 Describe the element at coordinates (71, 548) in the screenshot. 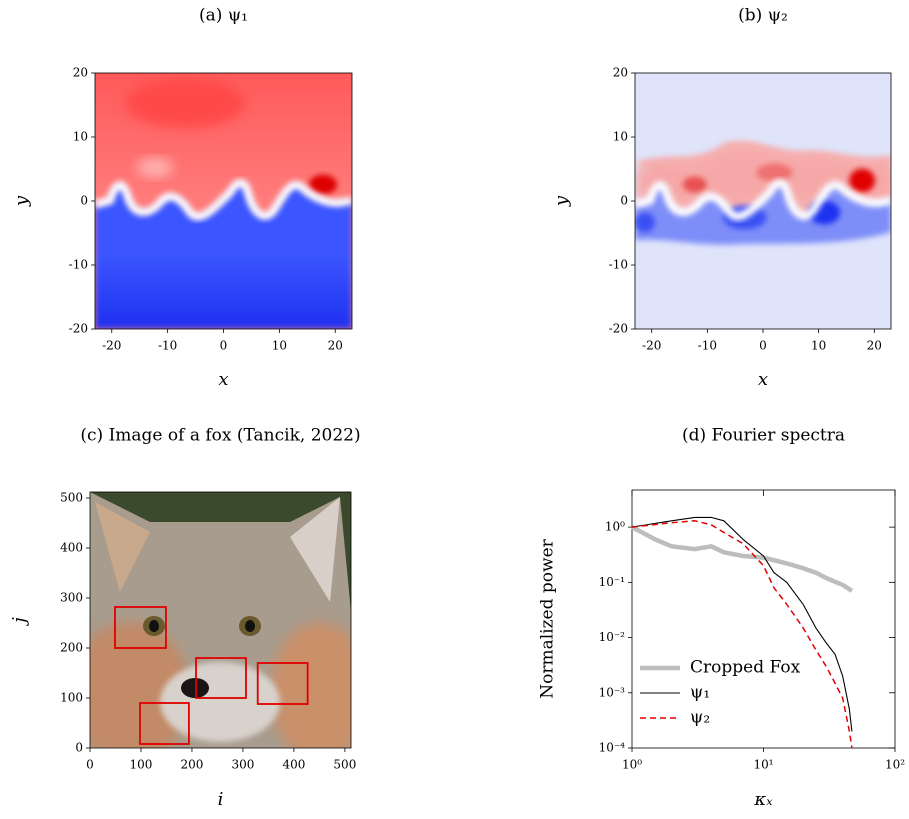

I see `y-tick-label: 400` at that location.